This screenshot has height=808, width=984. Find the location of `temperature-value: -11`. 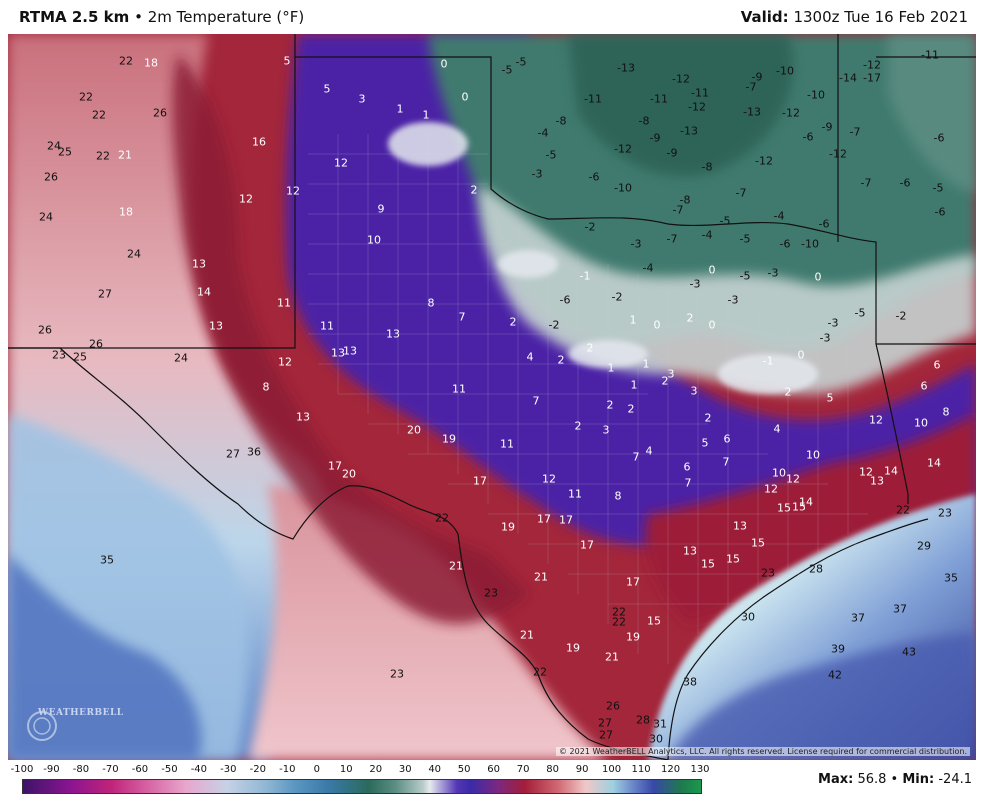

temperature-value: -11 is located at coordinates (930, 55).